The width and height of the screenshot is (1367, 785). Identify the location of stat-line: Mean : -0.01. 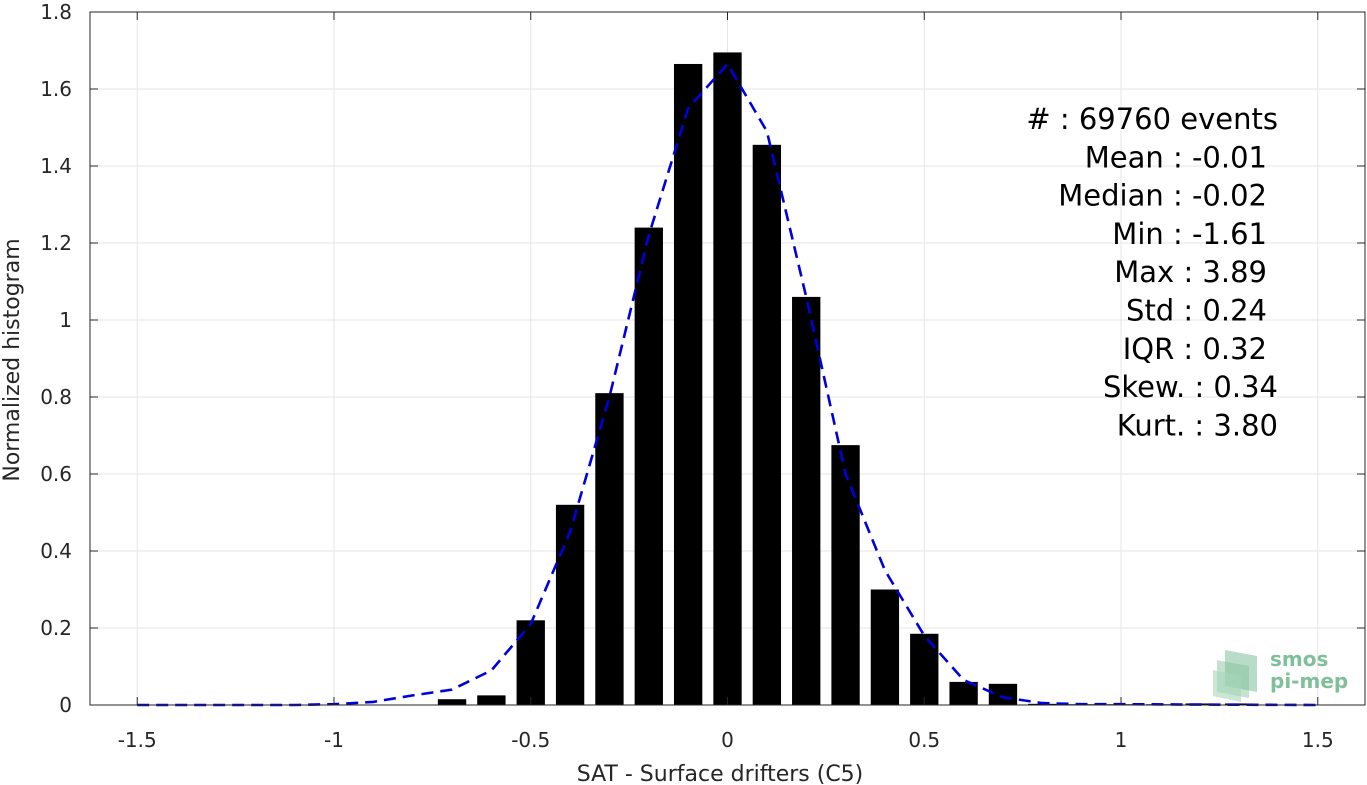
(1176, 157).